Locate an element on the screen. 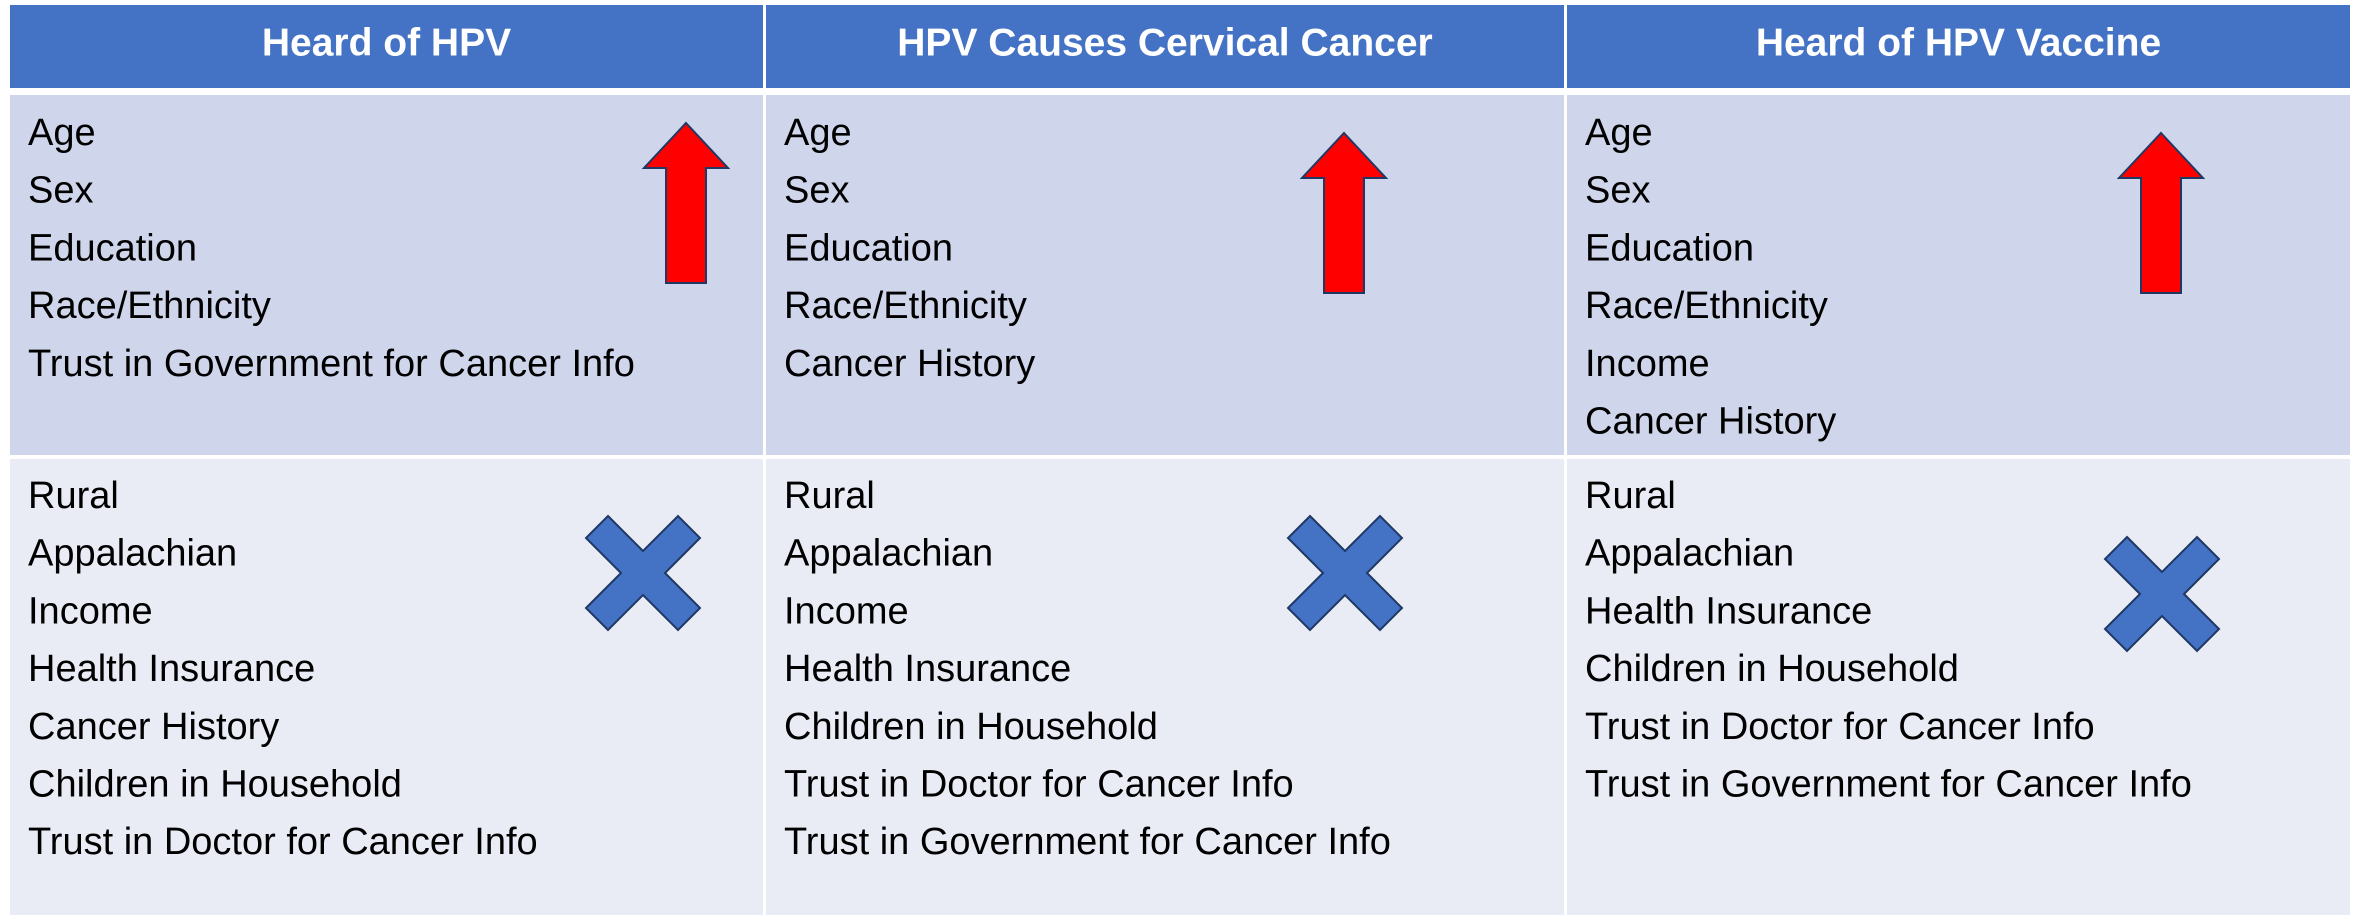 The width and height of the screenshot is (2359, 919). column-header: Heard of HPV is located at coordinates (386, 42).